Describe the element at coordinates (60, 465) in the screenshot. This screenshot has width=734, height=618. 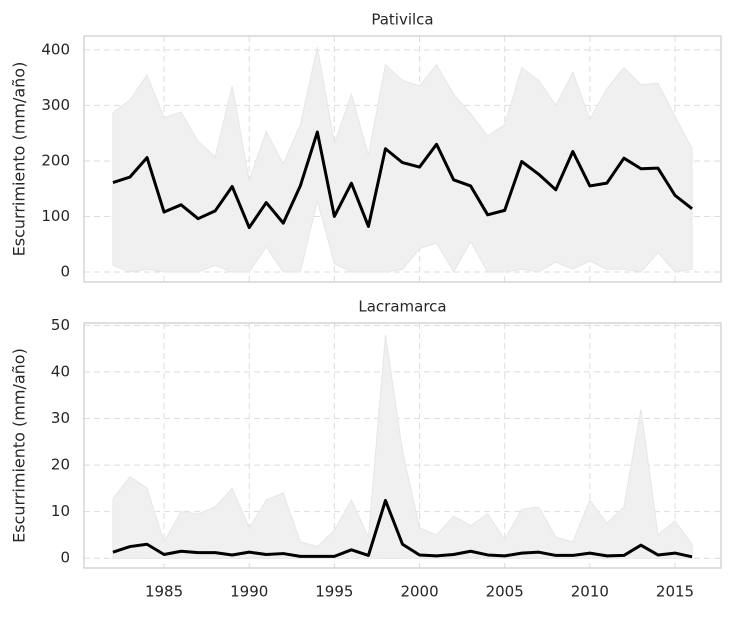
I see `y-tick-label: 20` at that location.